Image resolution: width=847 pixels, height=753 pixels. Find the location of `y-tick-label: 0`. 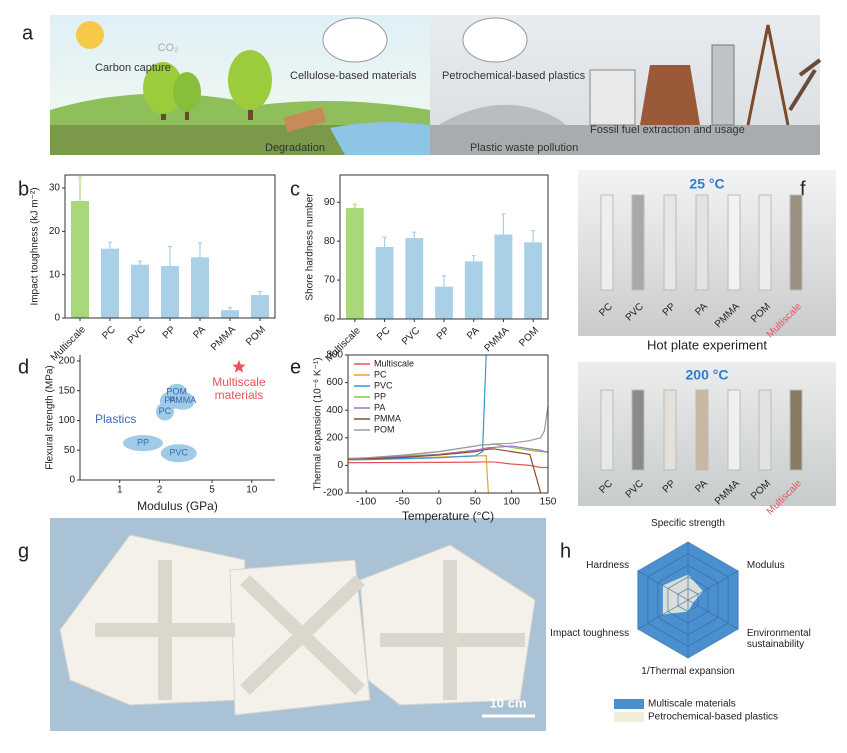

y-tick-label: 0 is located at coordinates (57, 318).